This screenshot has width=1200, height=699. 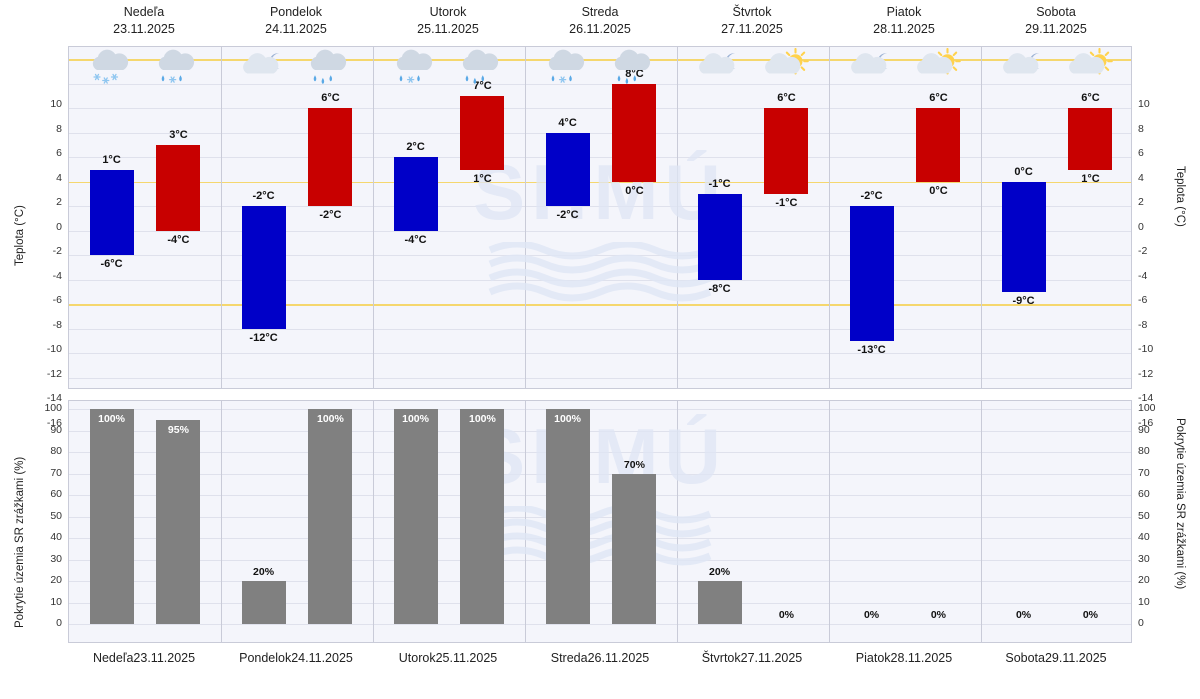 What do you see at coordinates (56, 515) in the screenshot?
I see `precip-ytick-left-50: 50` at bounding box center [56, 515].